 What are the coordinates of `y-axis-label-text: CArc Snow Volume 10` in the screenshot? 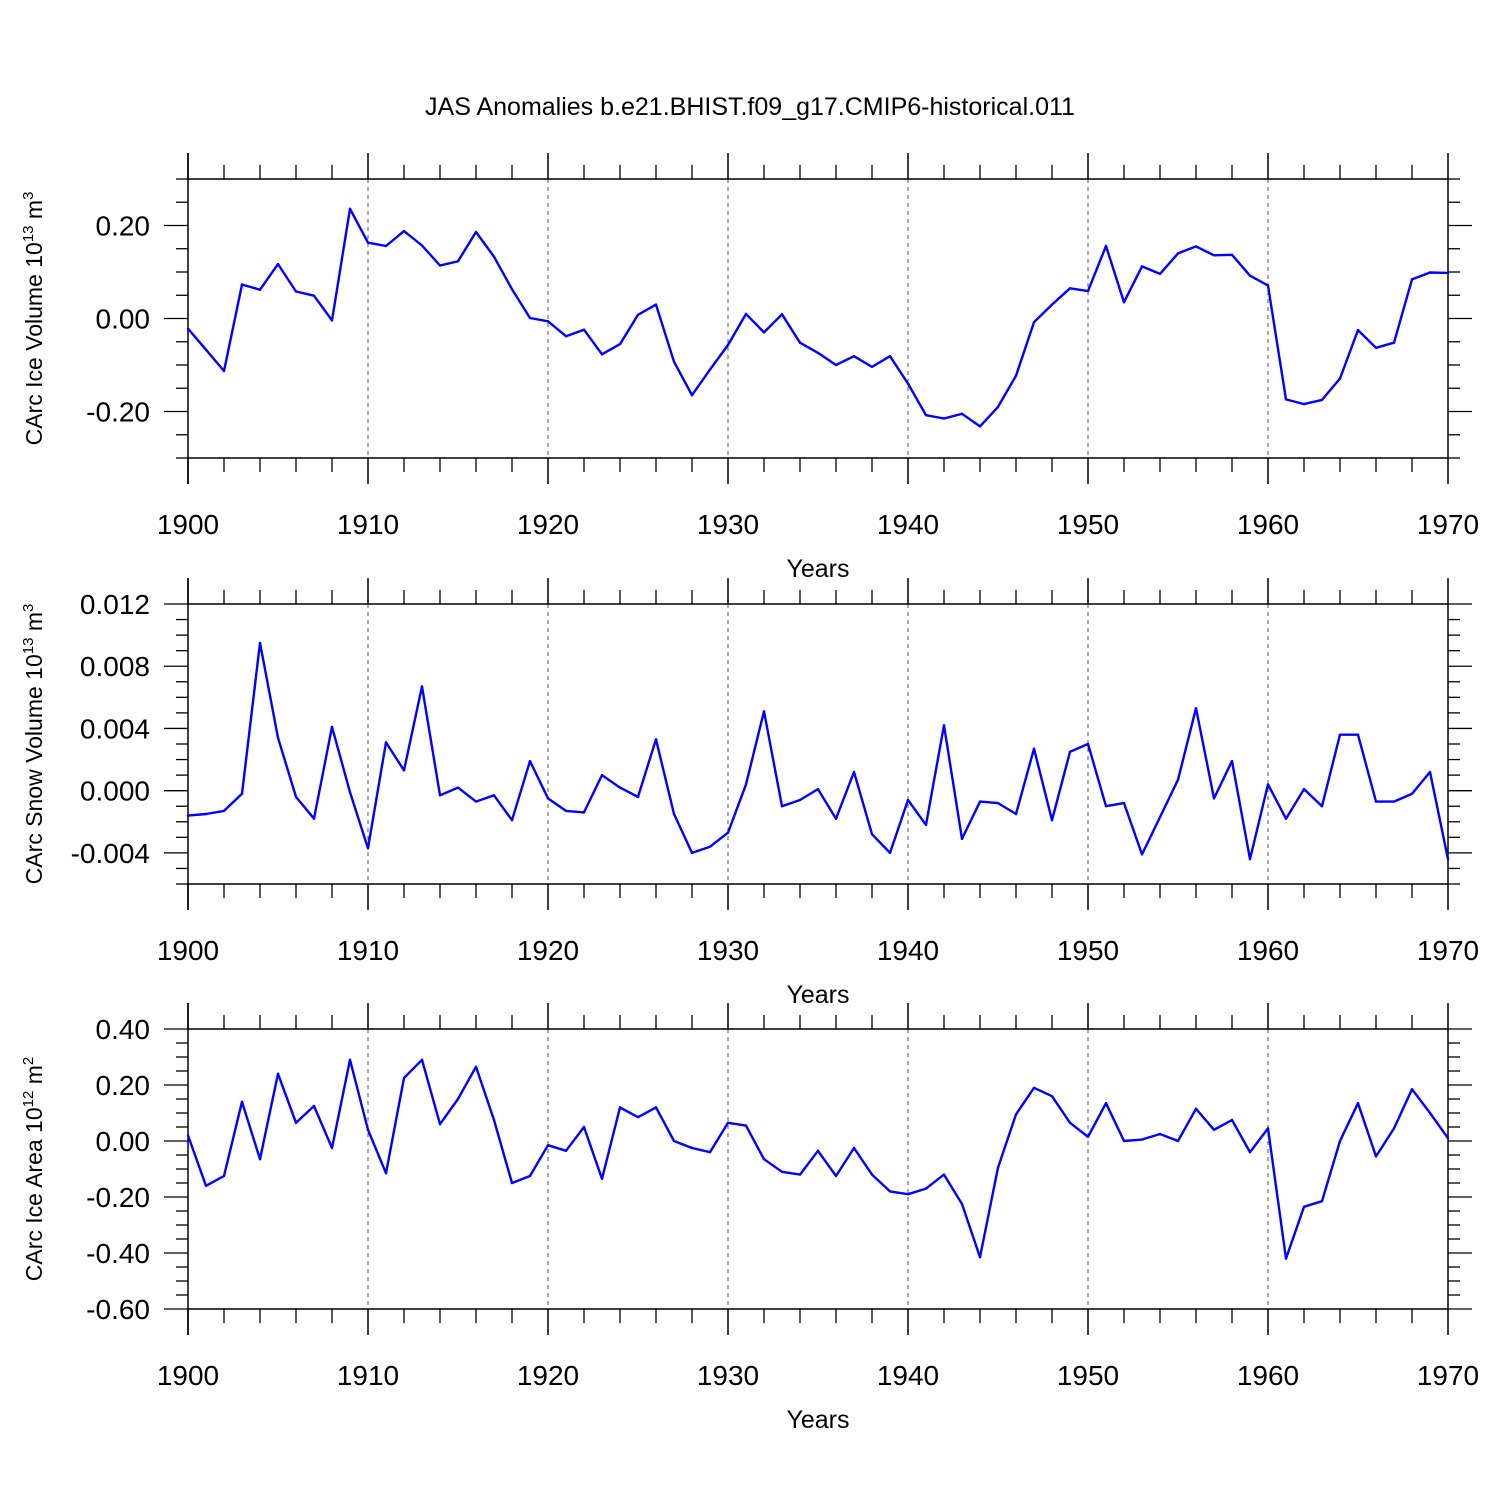 It's located at (34, 769).